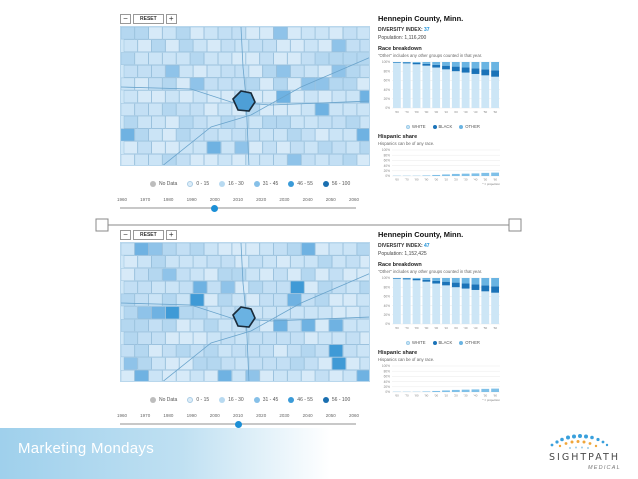 The height and width of the screenshot is (479, 638). I want to click on hisp-bar, so click(465, 390).